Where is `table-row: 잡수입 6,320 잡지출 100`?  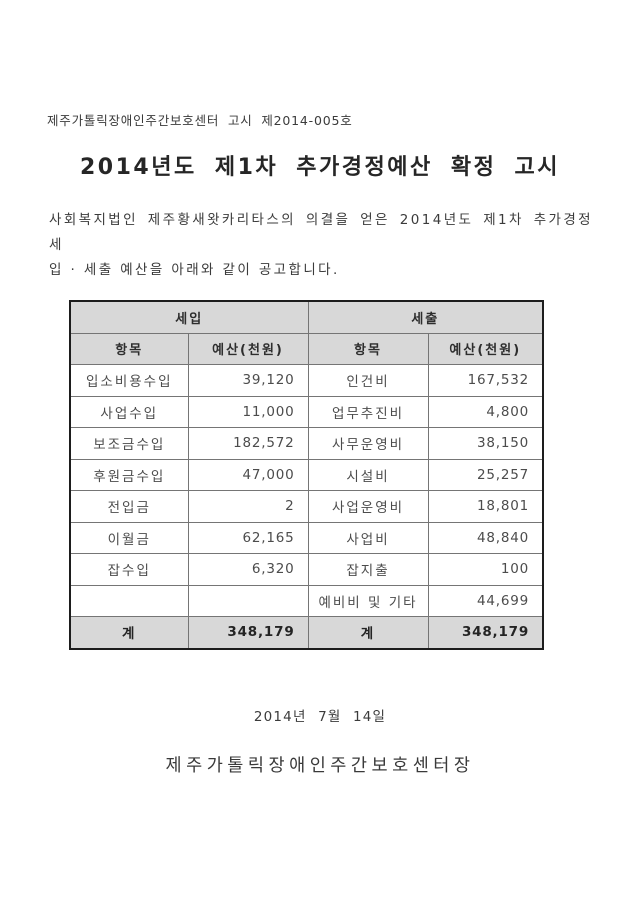
table-row: 잡수입 6,320 잡지출 100 is located at coordinates (306, 569).